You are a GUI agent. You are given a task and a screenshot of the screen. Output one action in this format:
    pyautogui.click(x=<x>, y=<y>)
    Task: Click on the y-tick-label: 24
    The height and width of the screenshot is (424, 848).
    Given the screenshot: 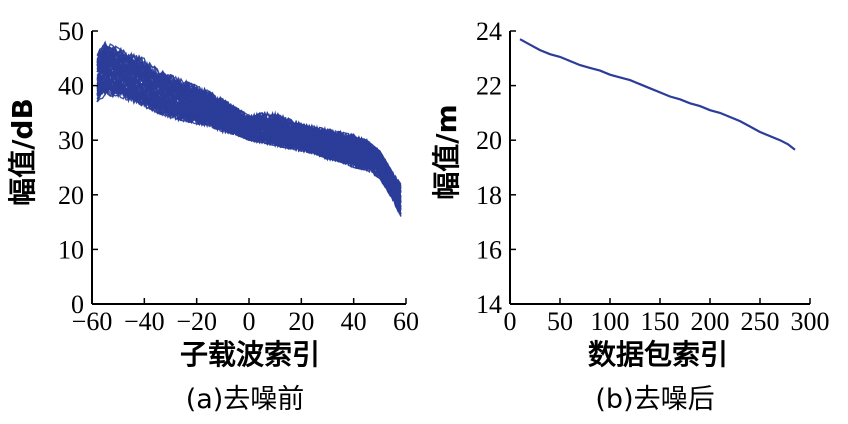 What is the action you would take?
    pyautogui.click(x=489, y=31)
    